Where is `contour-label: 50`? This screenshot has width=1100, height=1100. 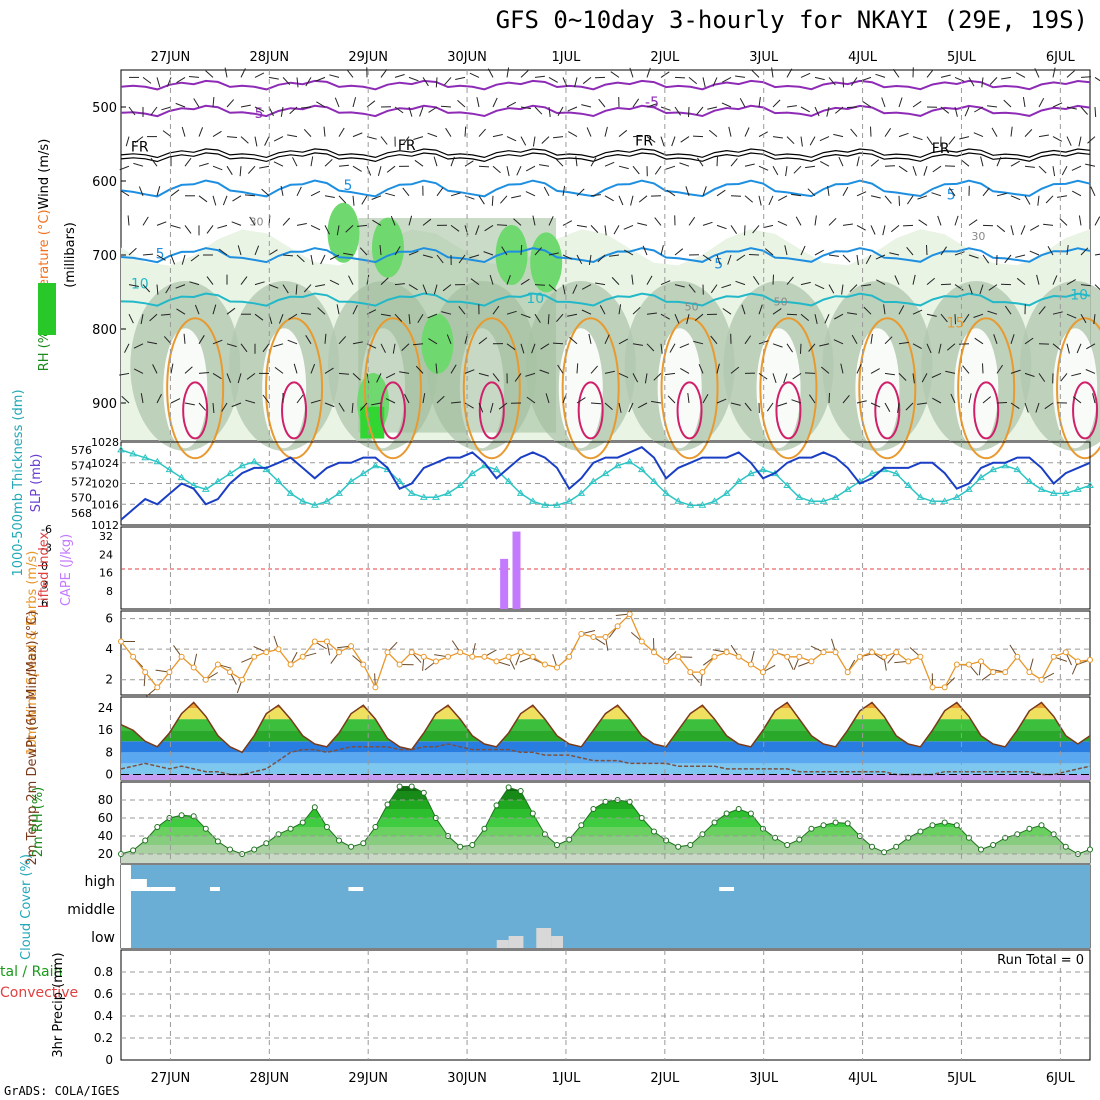 contour-label: 50 is located at coordinates (692, 307).